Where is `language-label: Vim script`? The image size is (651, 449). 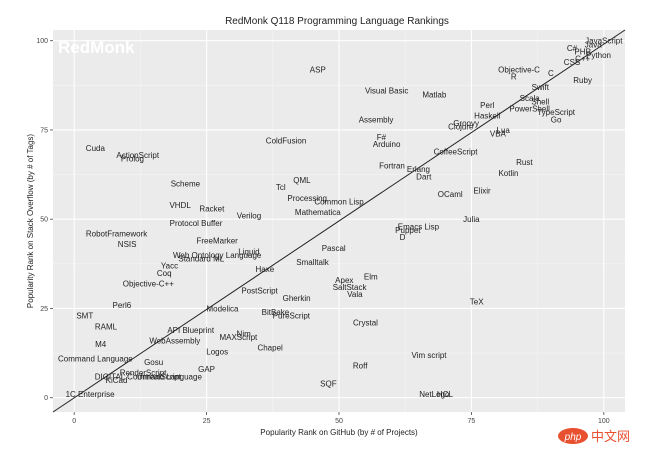 language-label: Vim script is located at coordinates (430, 355).